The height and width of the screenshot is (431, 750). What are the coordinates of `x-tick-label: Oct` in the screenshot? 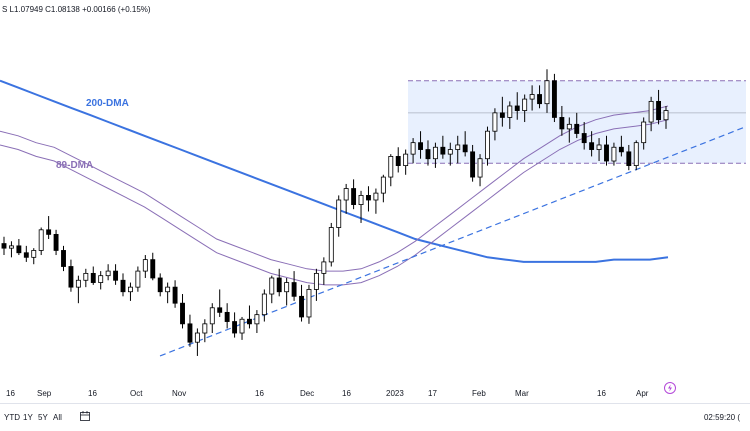 It's located at (136, 393).